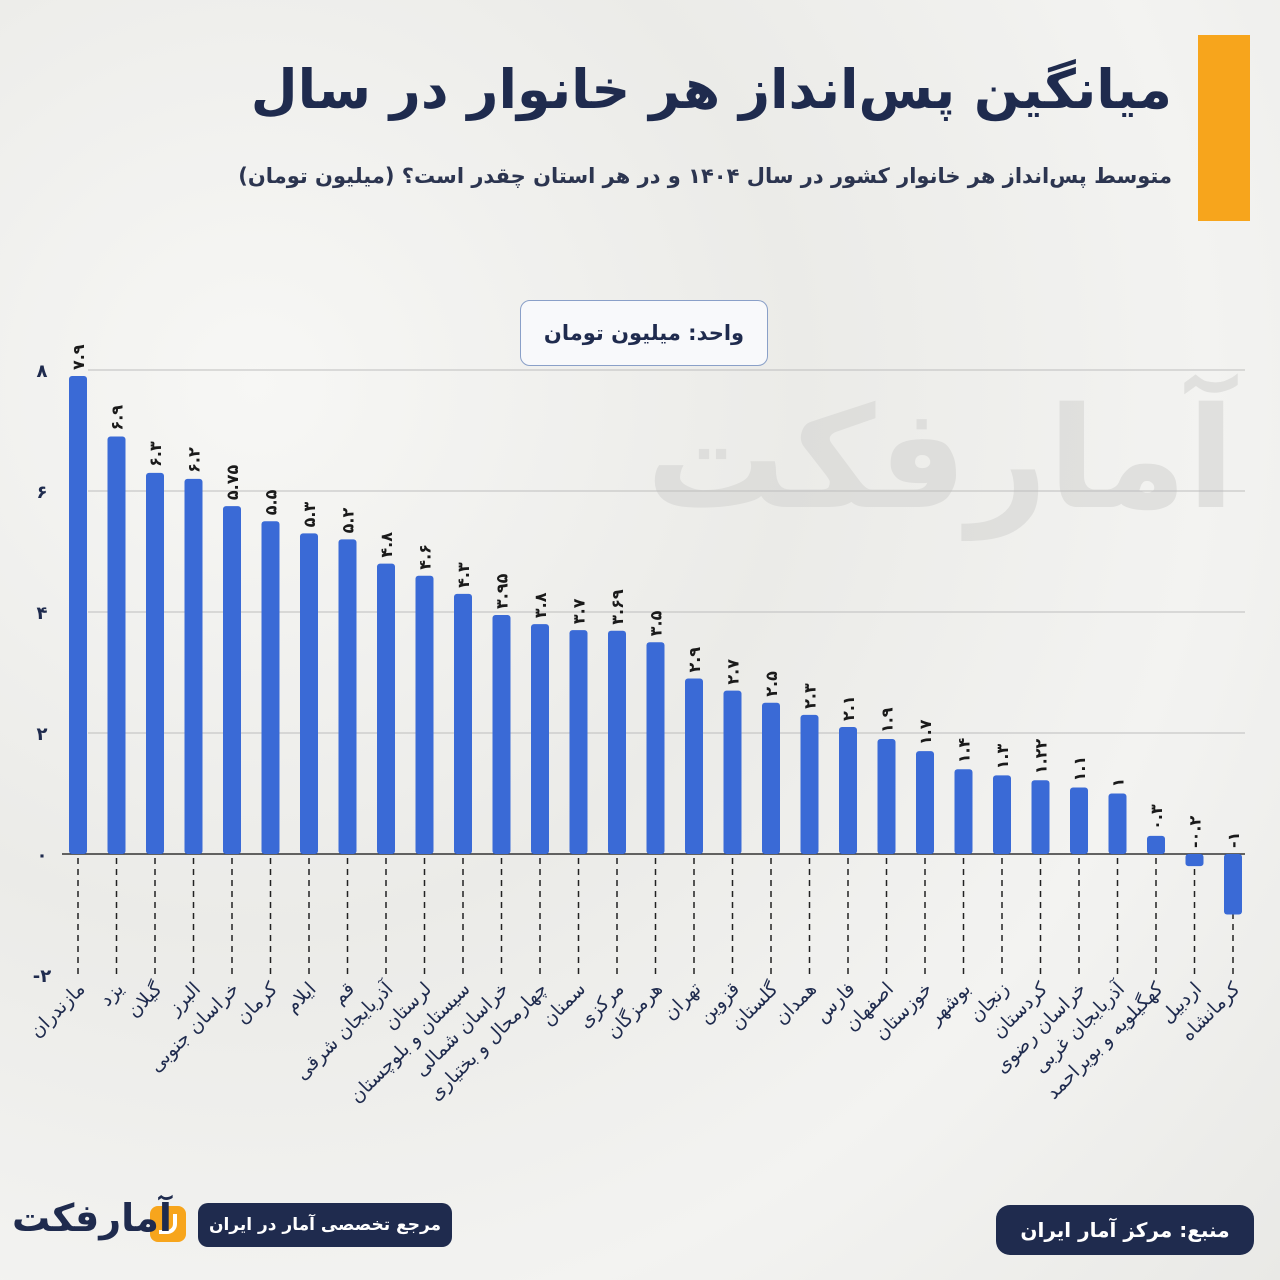  I want to click on tagline-badge: مرجع تخصصی آمار در ایران, so click(325, 1225).